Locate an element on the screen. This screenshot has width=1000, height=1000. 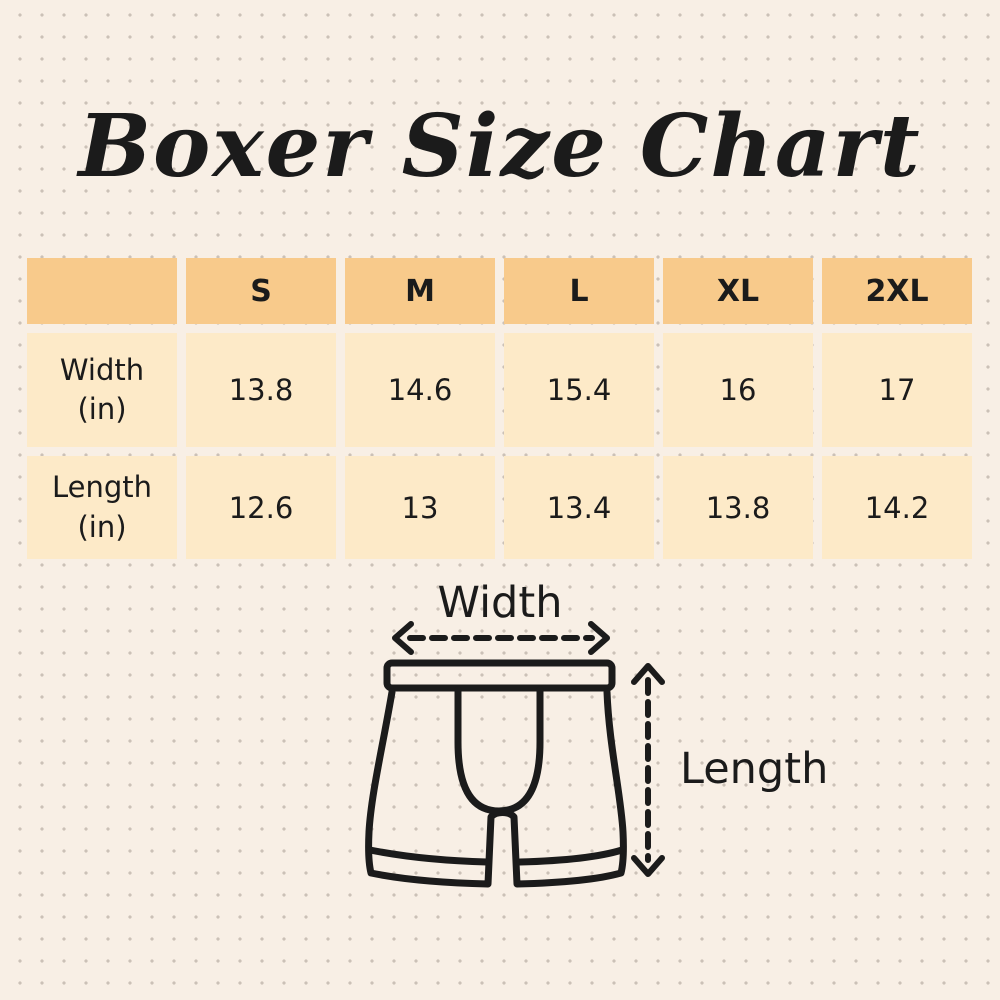
page-title: Boxer Size Chart is located at coordinates (500, 146).